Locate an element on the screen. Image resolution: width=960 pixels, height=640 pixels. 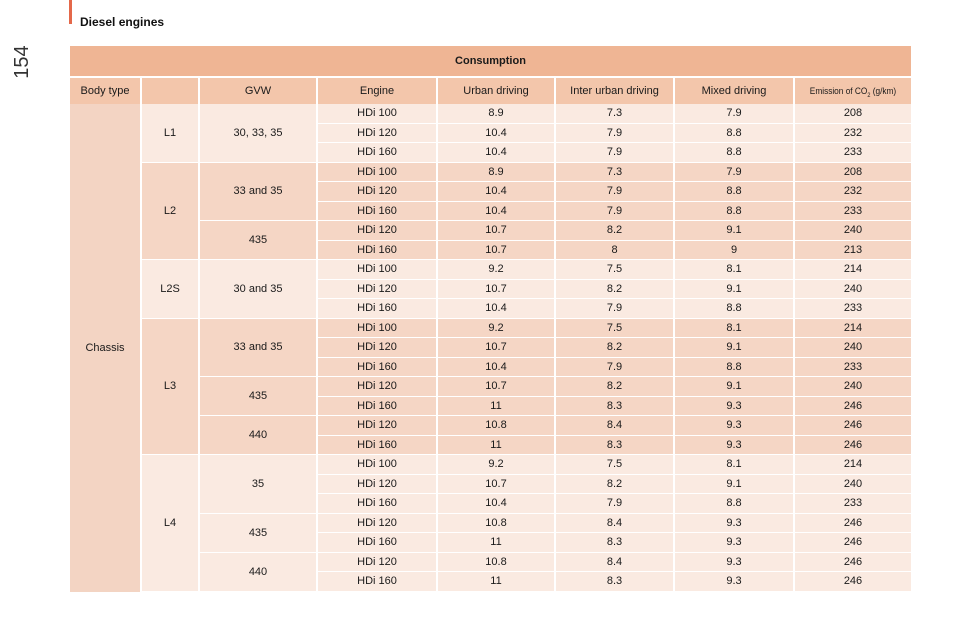
inter-urban-cell: 7.3 is located at coordinates (615, 171).